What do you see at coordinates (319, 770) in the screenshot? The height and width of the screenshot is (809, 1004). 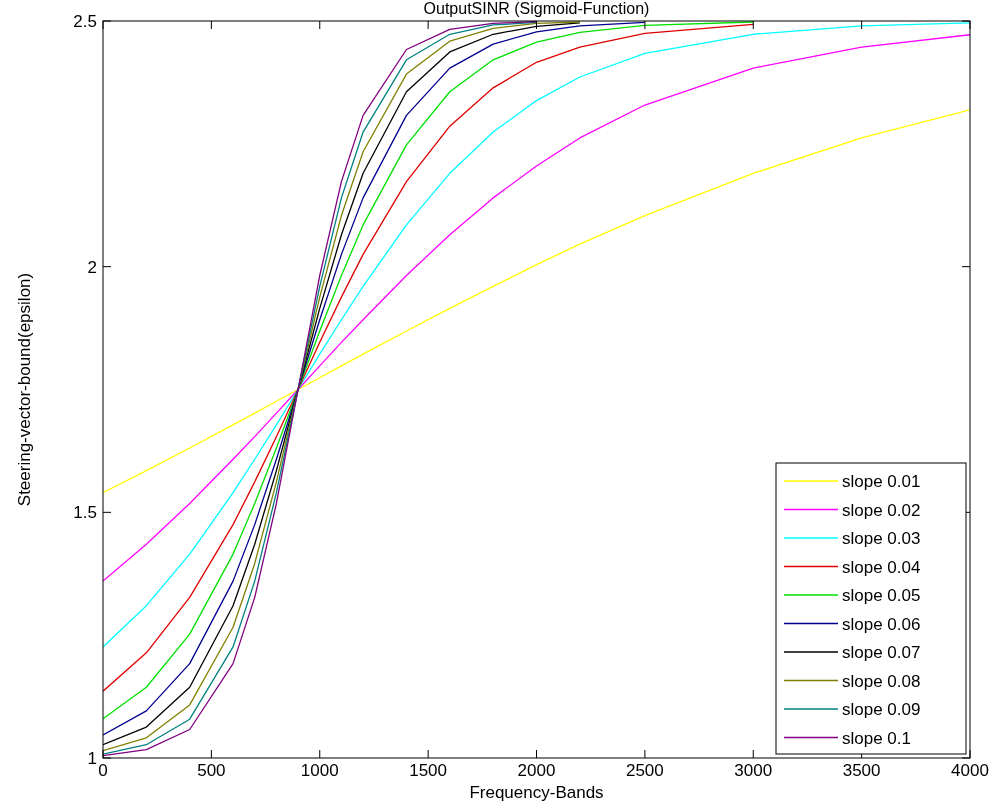 I see `x-tick-label: 1000` at bounding box center [319, 770].